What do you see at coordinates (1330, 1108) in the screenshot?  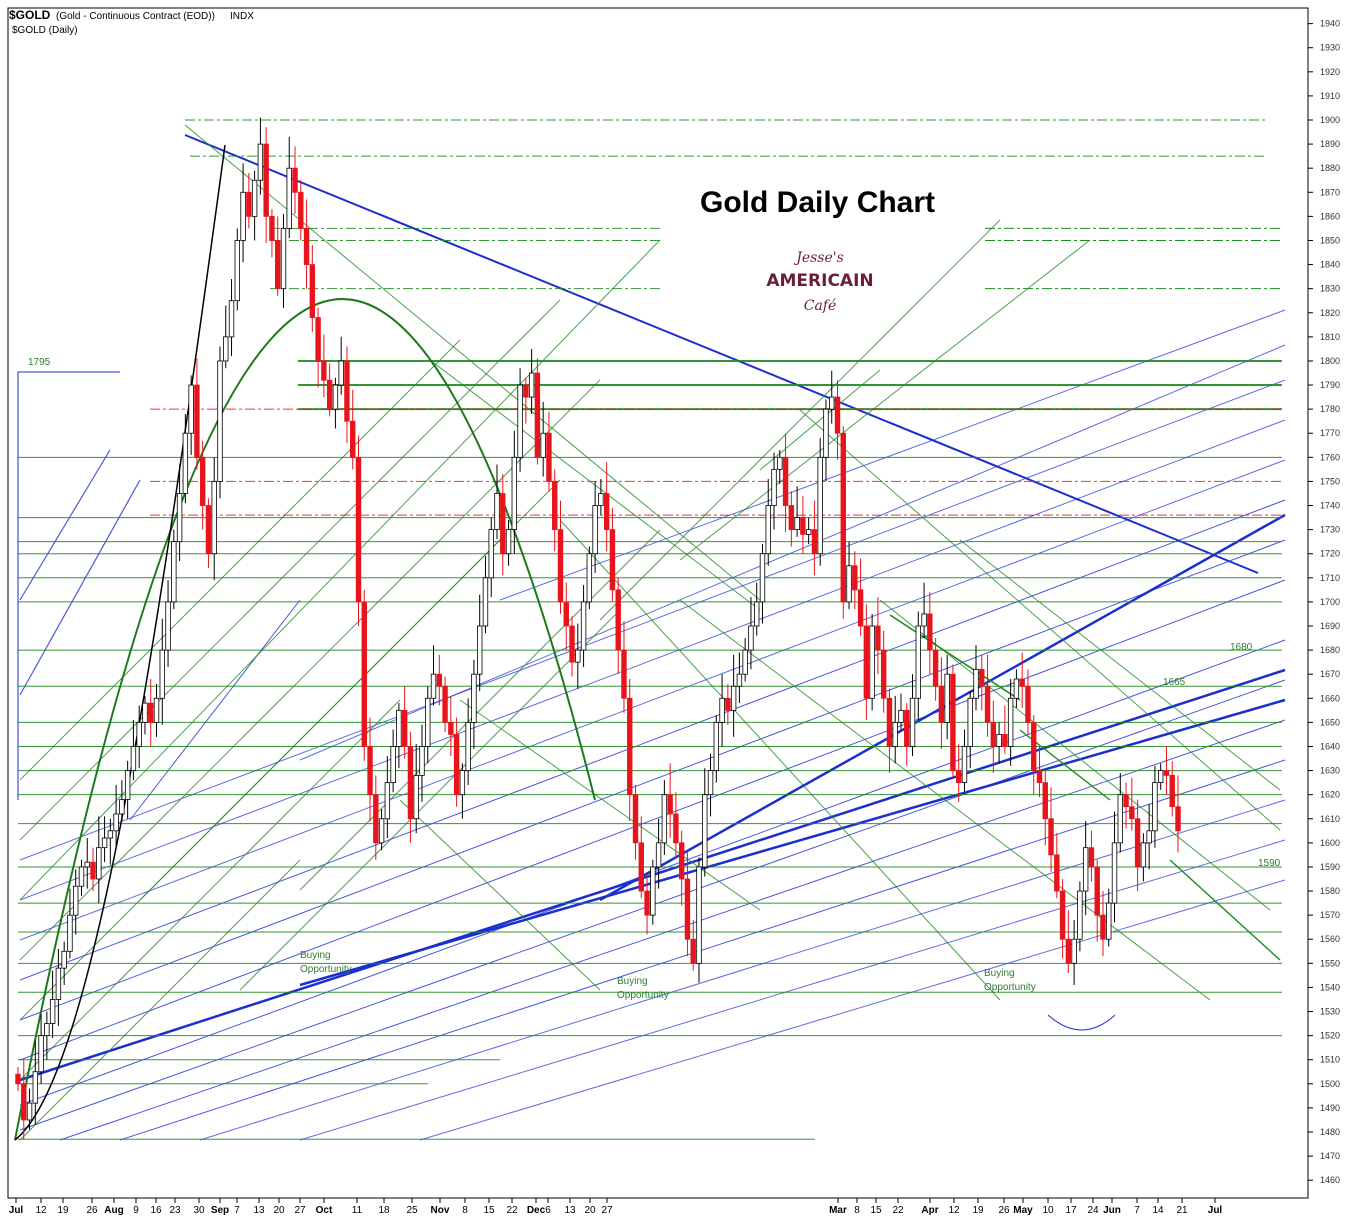 I see `y-tick-label: 1490` at bounding box center [1330, 1108].